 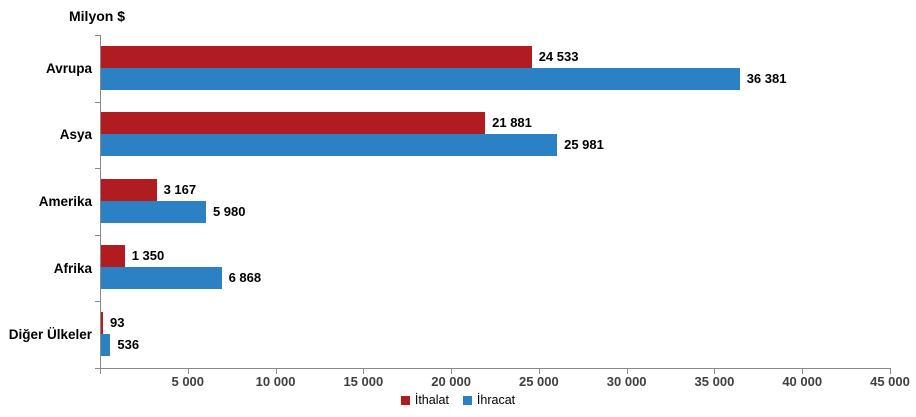 What do you see at coordinates (275, 381) in the screenshot?
I see `x-axis-label-10000: 10 000` at bounding box center [275, 381].